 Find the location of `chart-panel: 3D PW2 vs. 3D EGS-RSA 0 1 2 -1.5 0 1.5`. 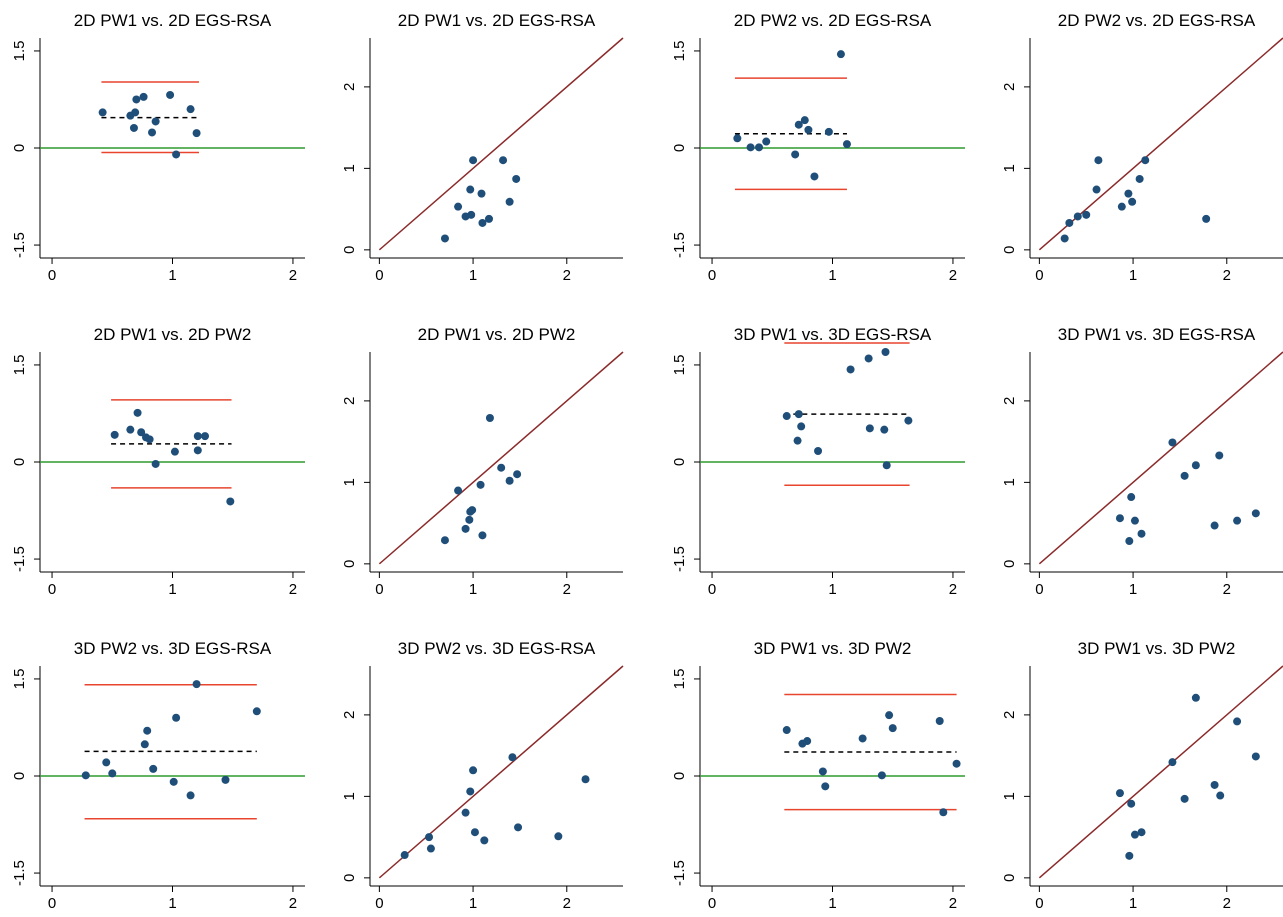

chart-panel: 3D PW2 vs. 3D EGS-RSA 0 1 2 -1.5 0 1.5 is located at coordinates (158, 775).